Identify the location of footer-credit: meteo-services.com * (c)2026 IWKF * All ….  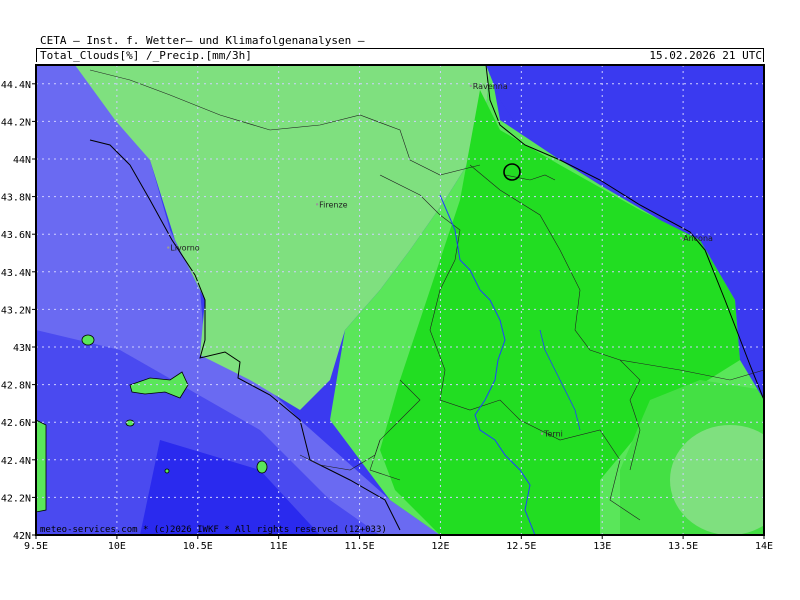
(213, 530).